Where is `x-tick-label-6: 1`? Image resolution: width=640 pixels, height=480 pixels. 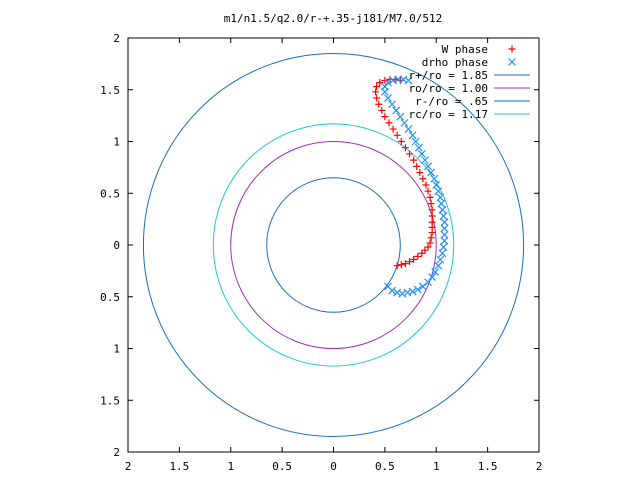 x-tick-label-6: 1 is located at coordinates (436, 466).